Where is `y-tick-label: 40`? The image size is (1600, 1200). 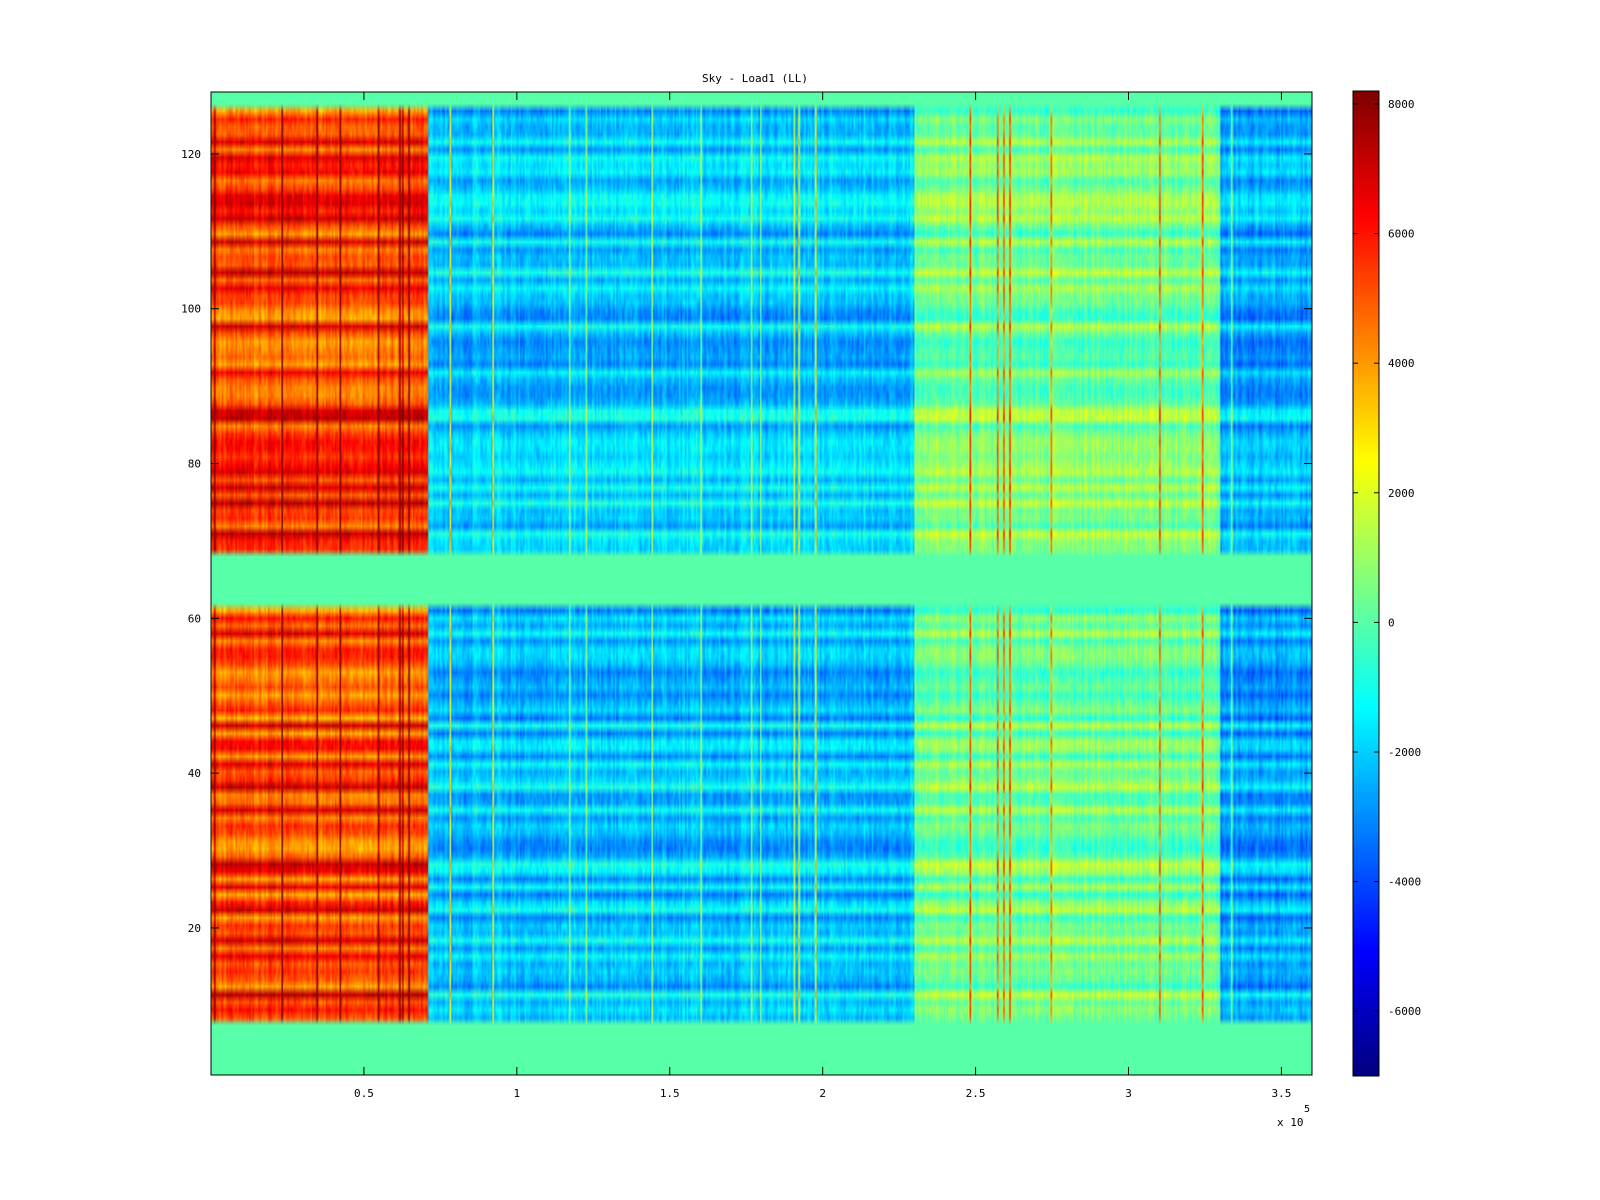 y-tick-label: 40 is located at coordinates (194, 773).